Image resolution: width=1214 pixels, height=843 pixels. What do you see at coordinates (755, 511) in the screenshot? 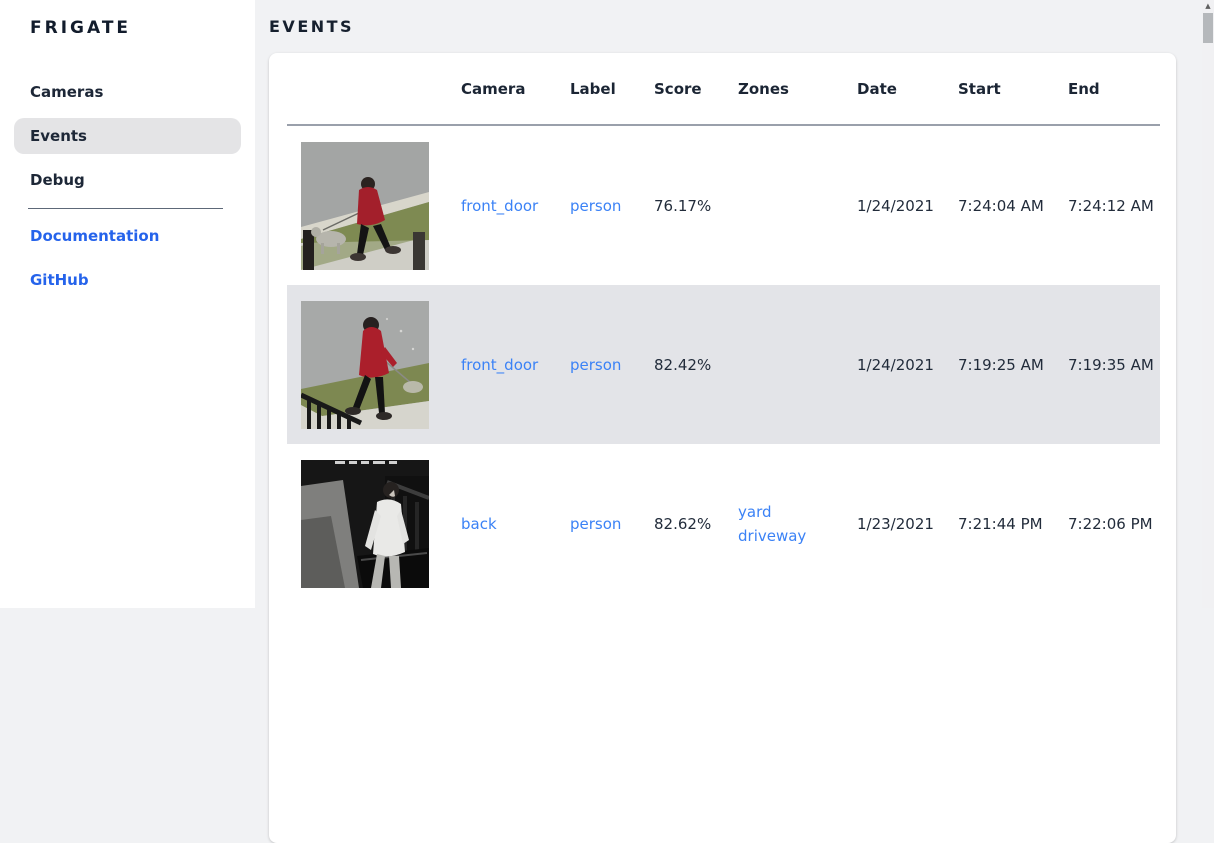
I see `zone-link-yard: yard` at bounding box center [755, 511].